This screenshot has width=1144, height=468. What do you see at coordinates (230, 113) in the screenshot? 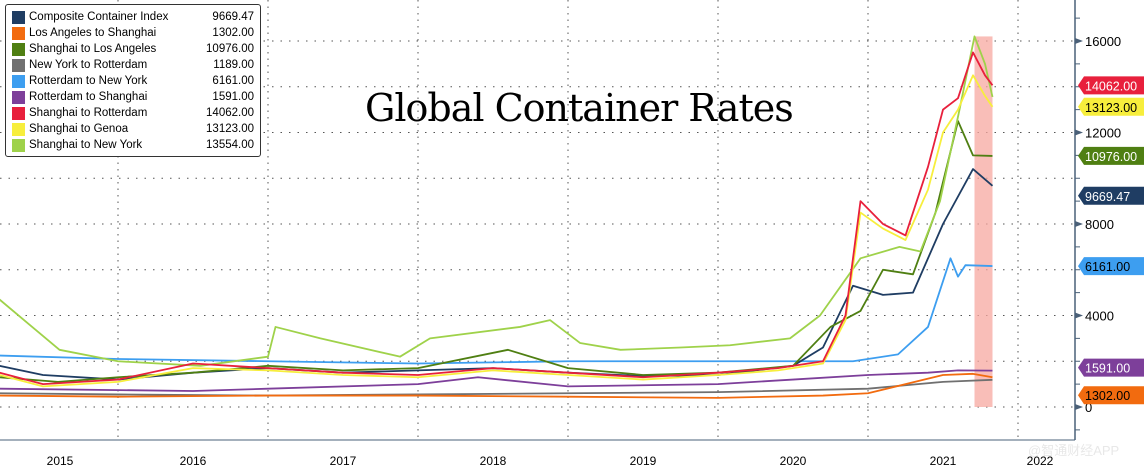
I see `legend-value: 14062.00` at bounding box center [230, 113].